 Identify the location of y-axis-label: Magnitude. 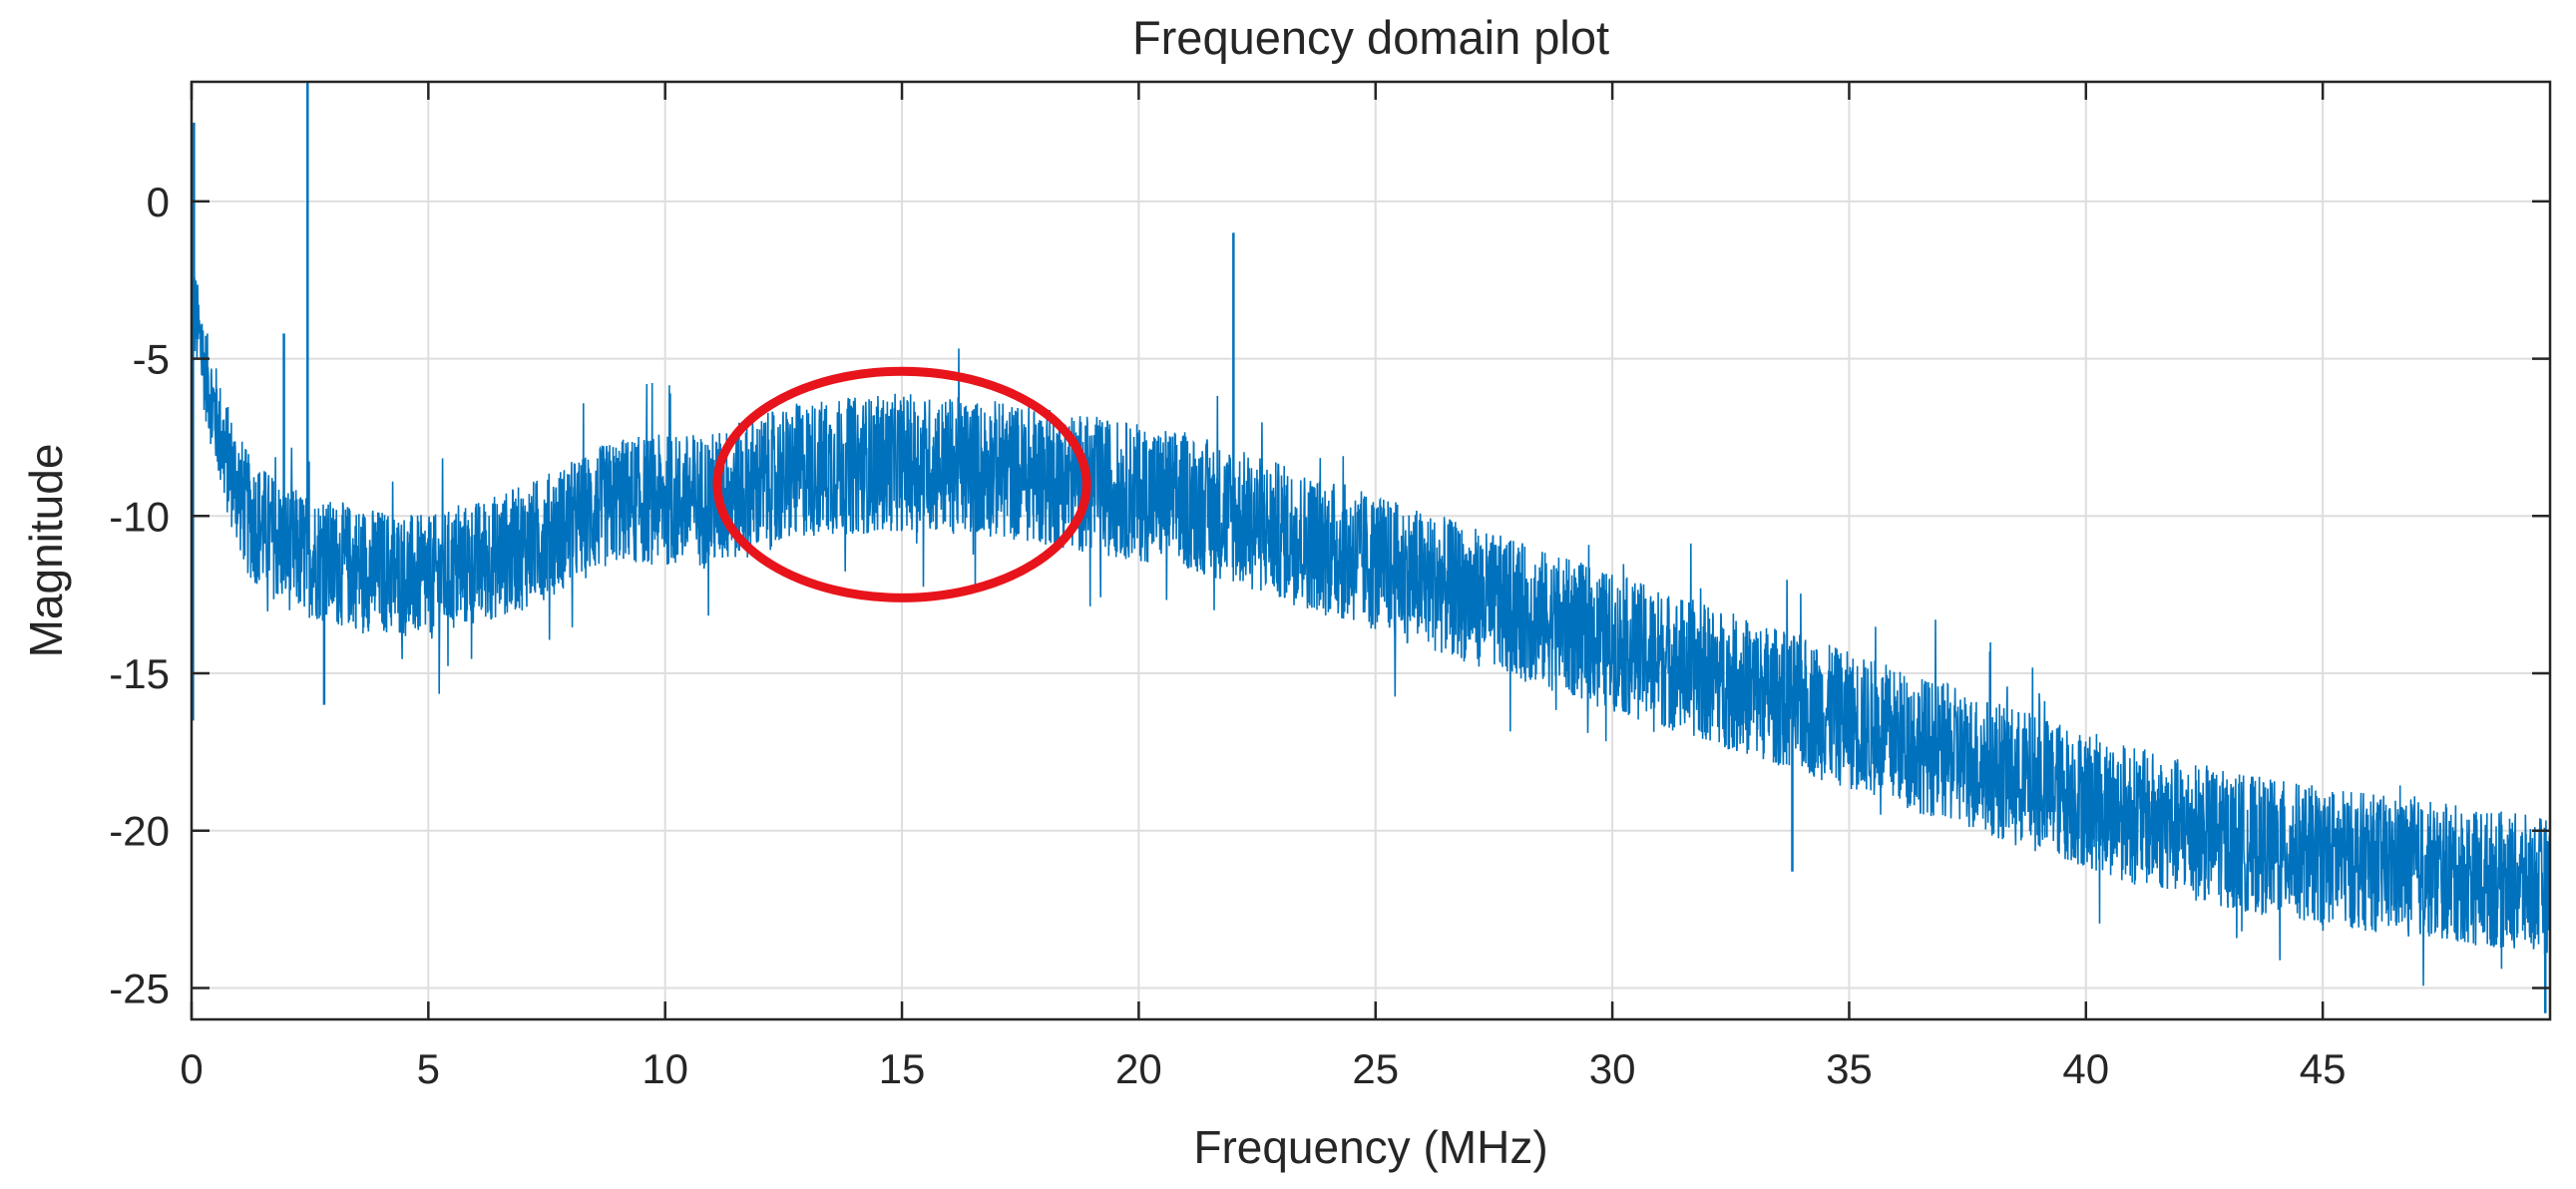
(46, 551).